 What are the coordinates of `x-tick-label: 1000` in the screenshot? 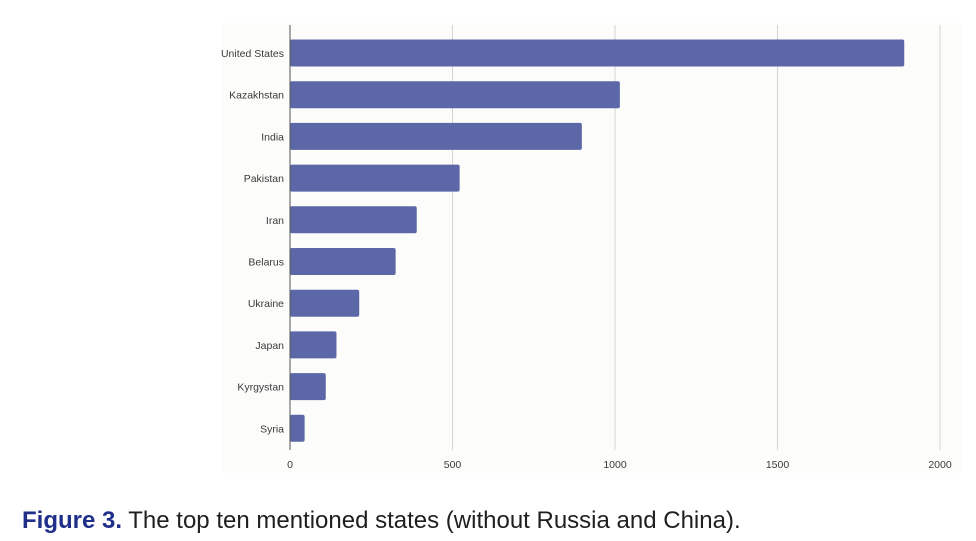 It's located at (615, 465).